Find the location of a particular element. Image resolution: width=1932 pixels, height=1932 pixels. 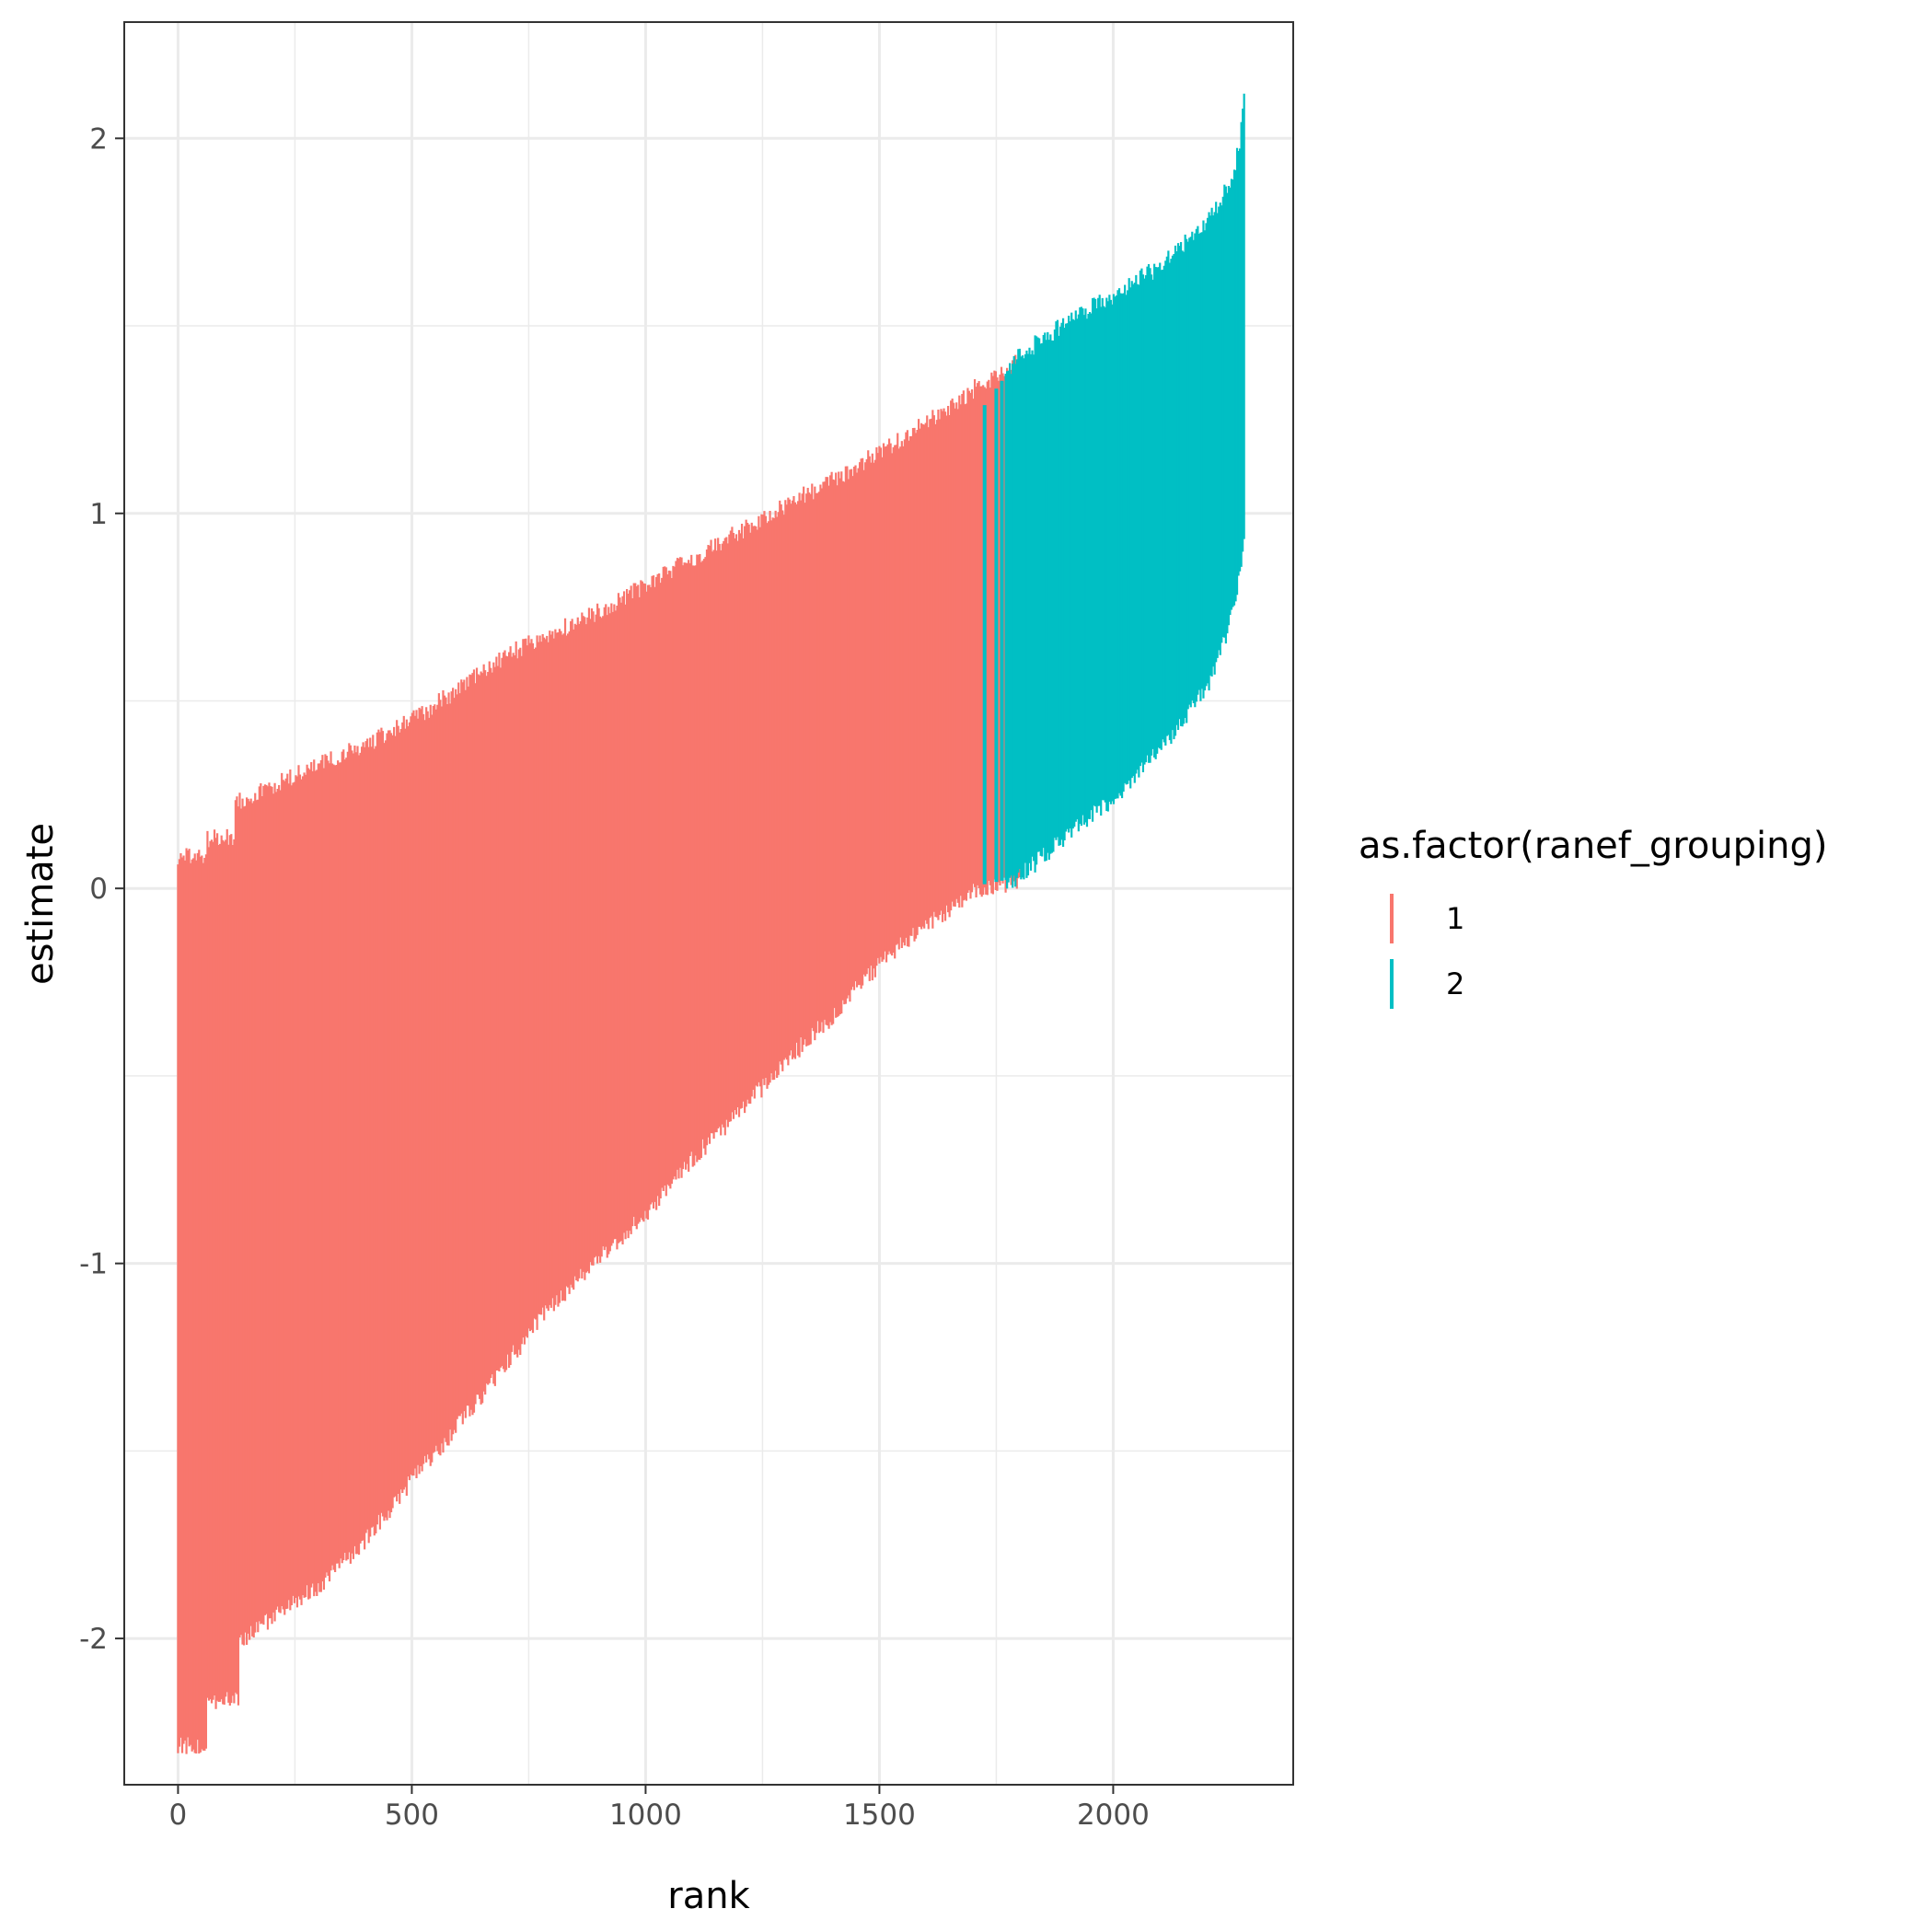

y-tick-label: 2 is located at coordinates (99, 139).